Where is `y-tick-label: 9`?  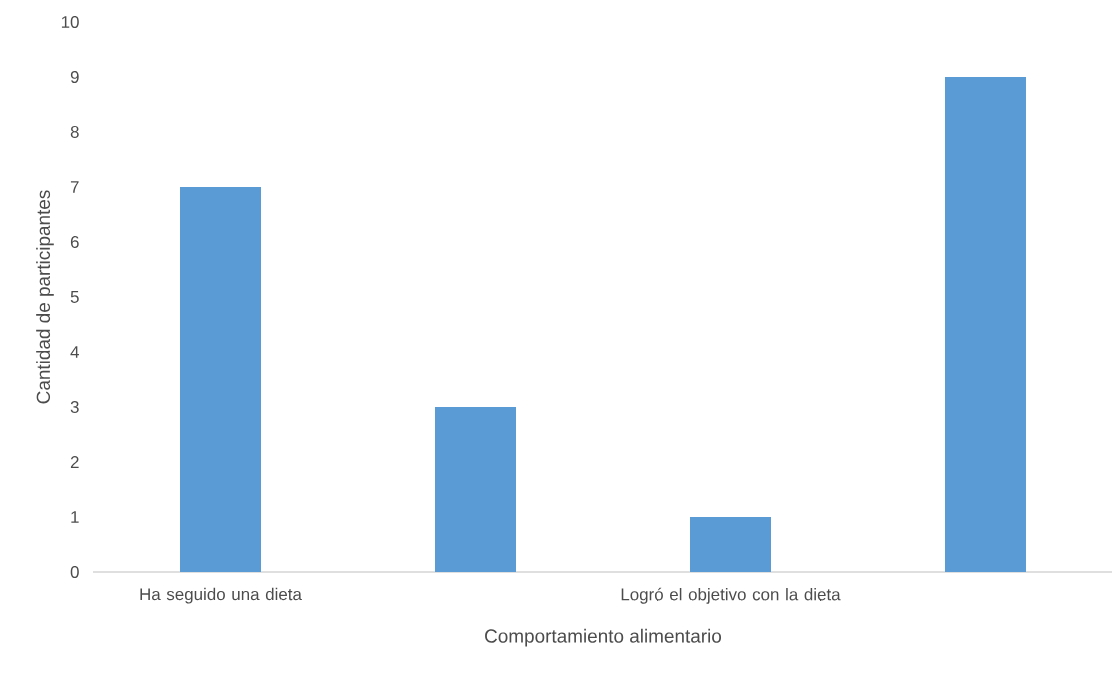
y-tick-label: 9 is located at coordinates (74, 77).